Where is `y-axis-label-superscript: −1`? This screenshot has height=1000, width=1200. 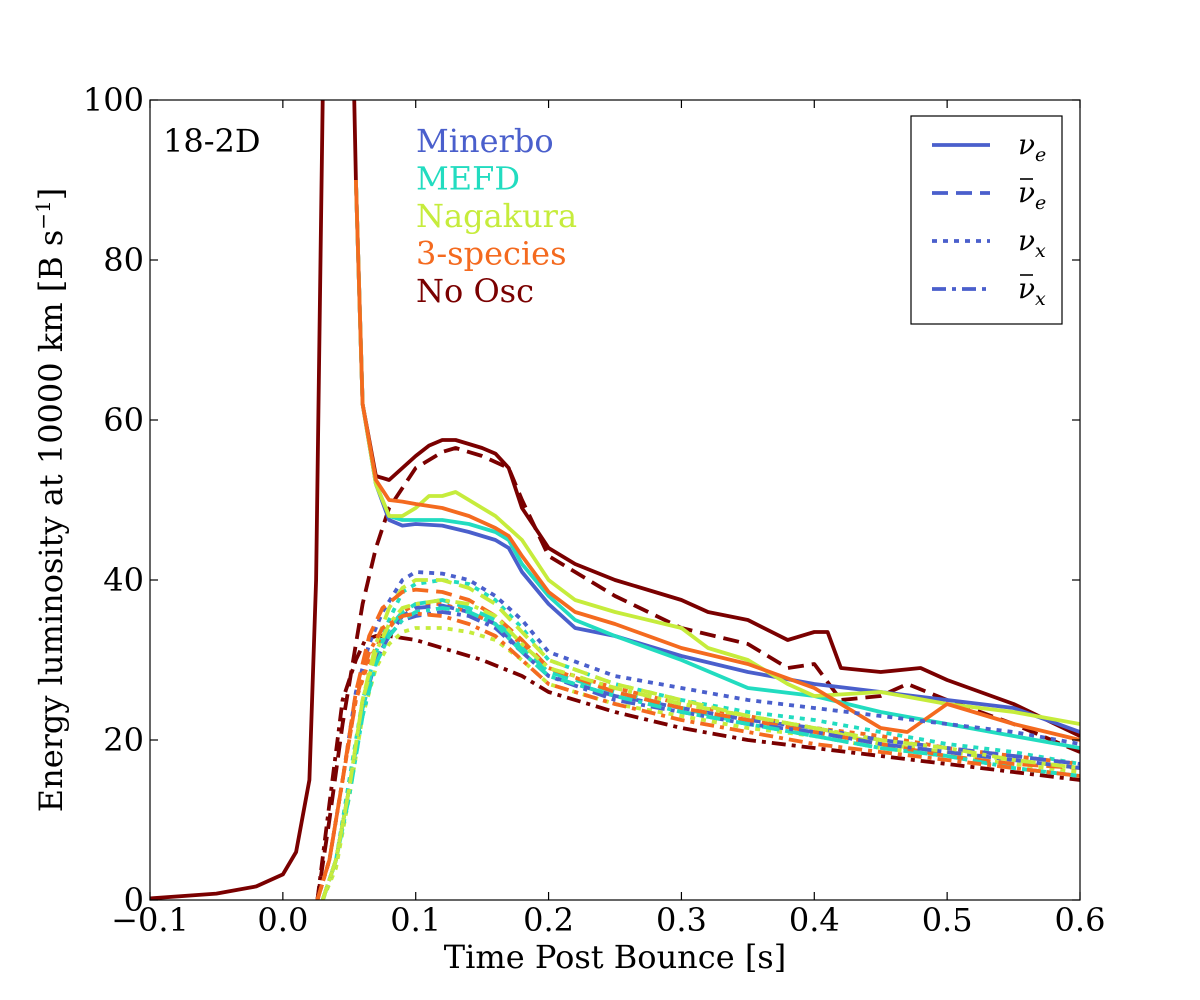 y-axis-label-superscript: −1 is located at coordinates (43, 214).